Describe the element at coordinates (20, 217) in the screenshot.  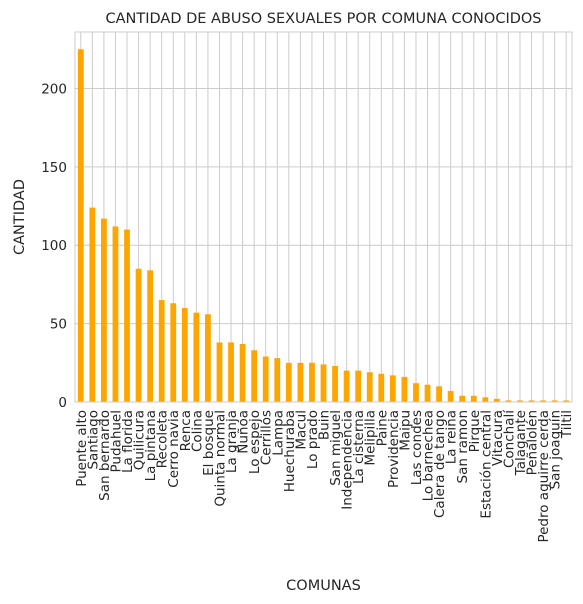
I see `y-axis-label: CANTIDAD` at that location.